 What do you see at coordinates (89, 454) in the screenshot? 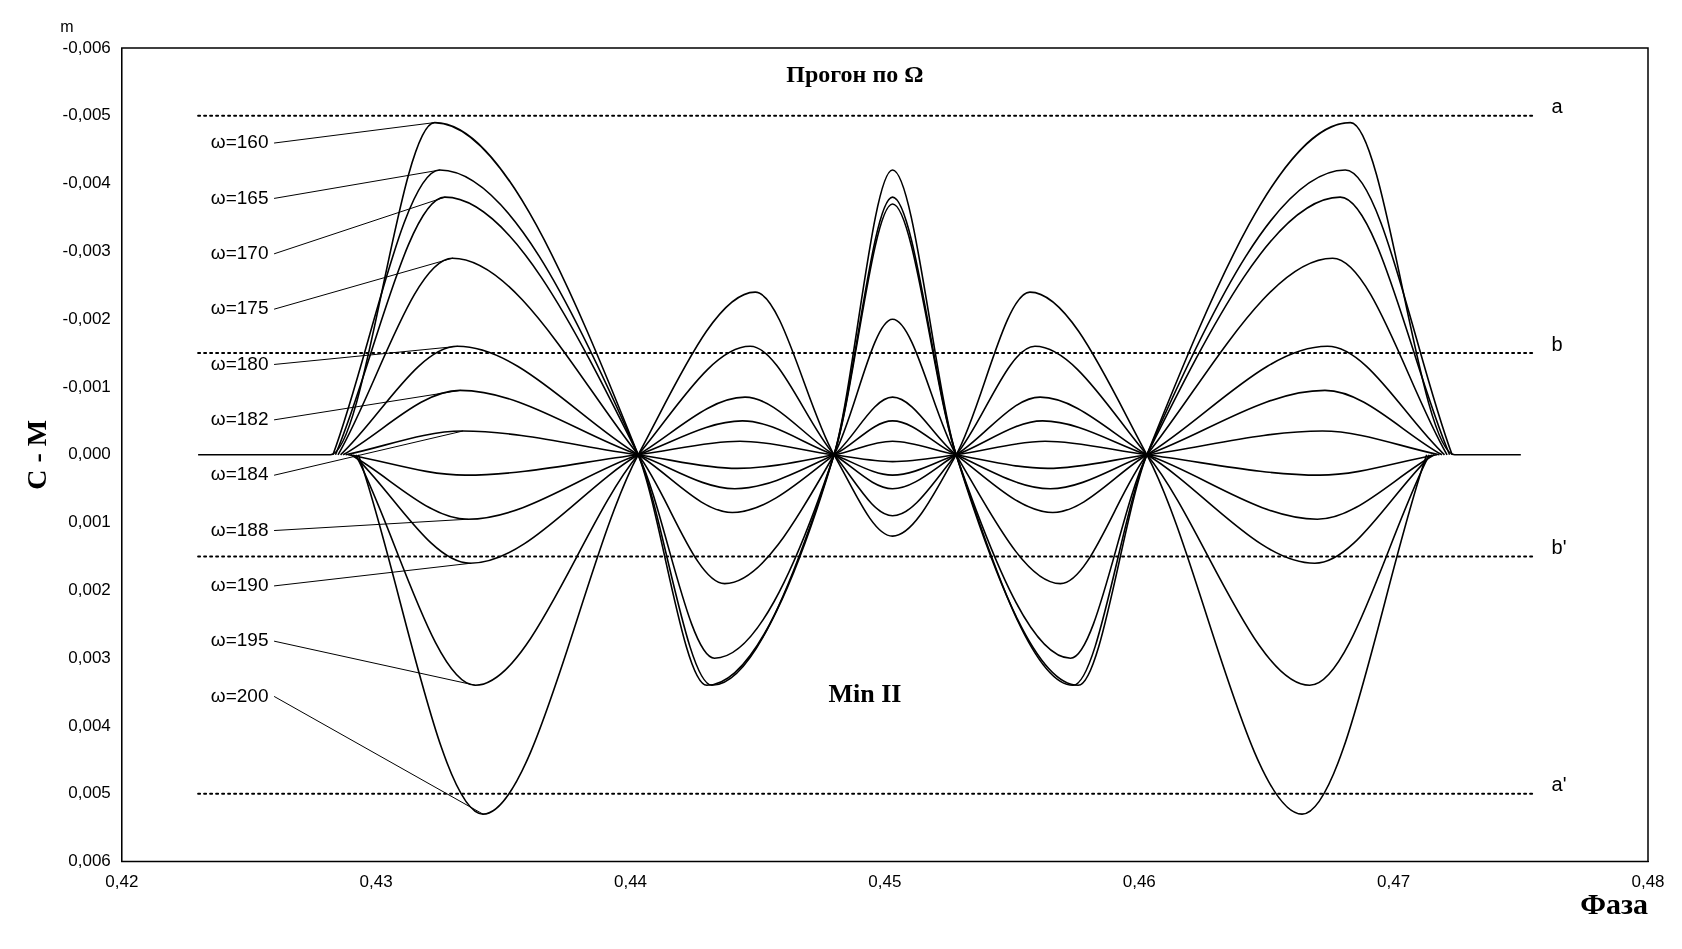
I see `y-tick-label: 0,000` at bounding box center [89, 454].